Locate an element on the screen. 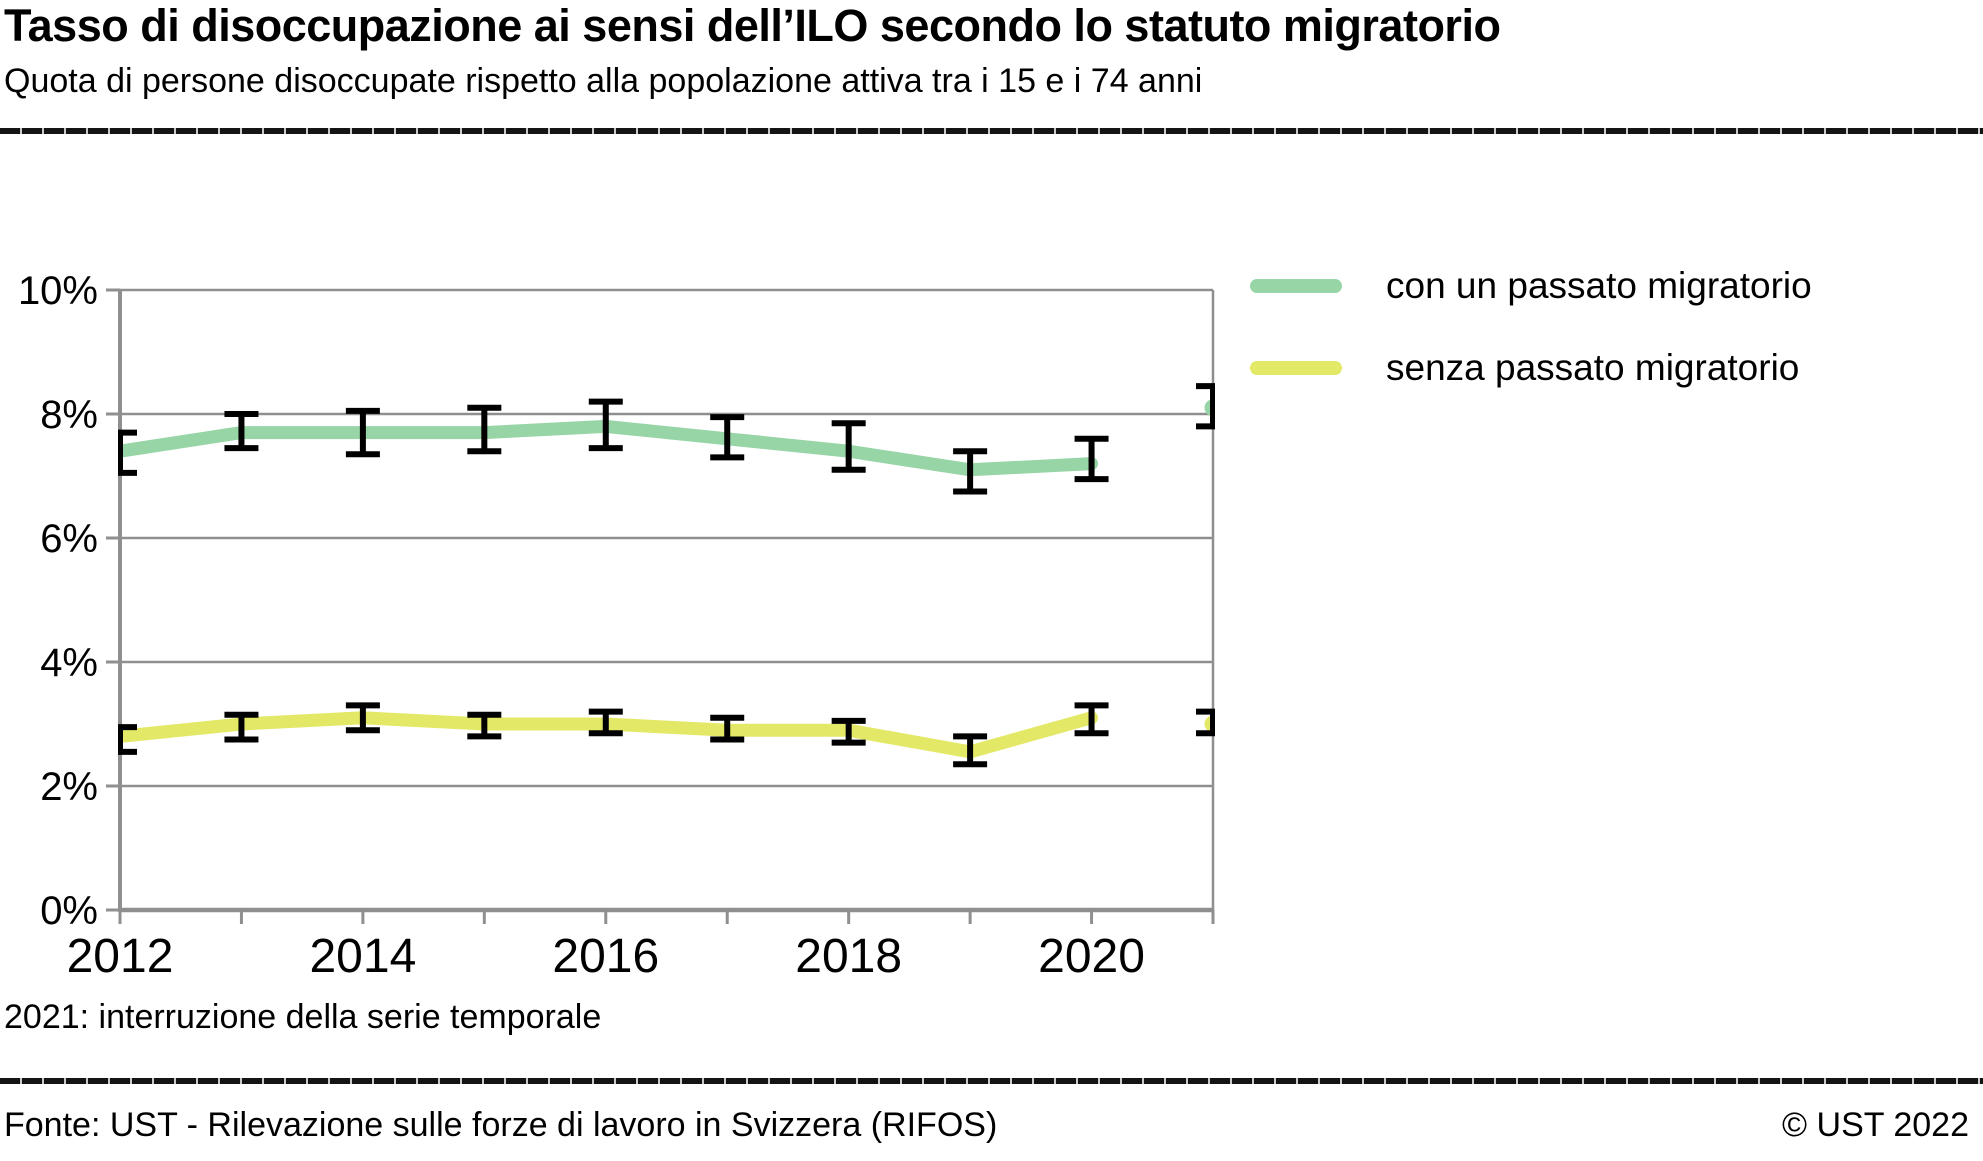 The width and height of the screenshot is (1983, 1161). y-axis-label: 2% is located at coordinates (69, 787).